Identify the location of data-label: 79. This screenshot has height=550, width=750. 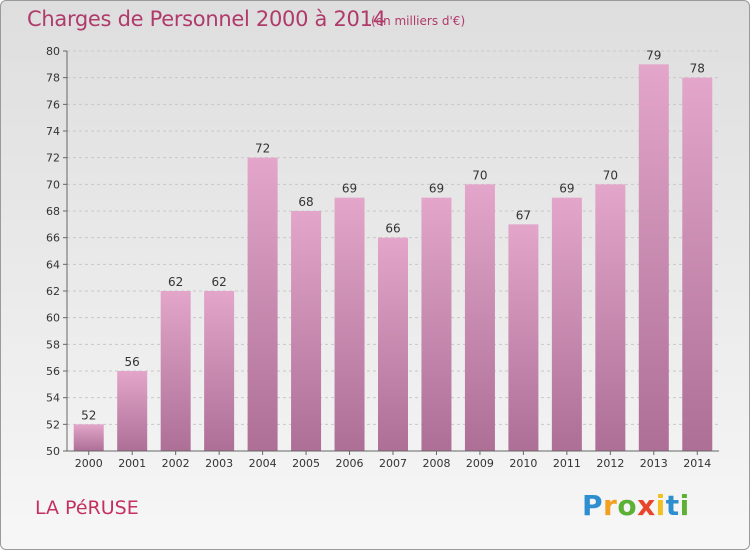
(653, 55).